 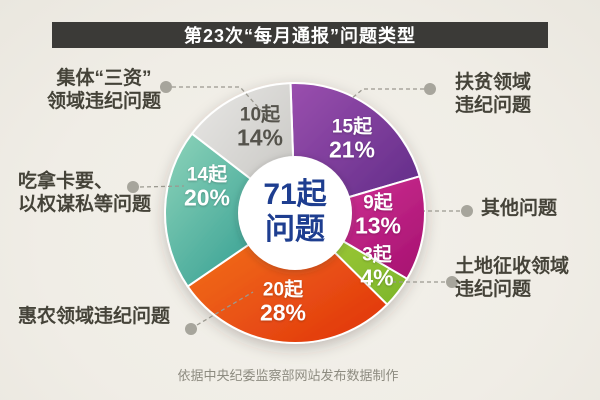 What do you see at coordinates (207, 197) in the screenshot?
I see `slice-percent: 20%` at bounding box center [207, 197].